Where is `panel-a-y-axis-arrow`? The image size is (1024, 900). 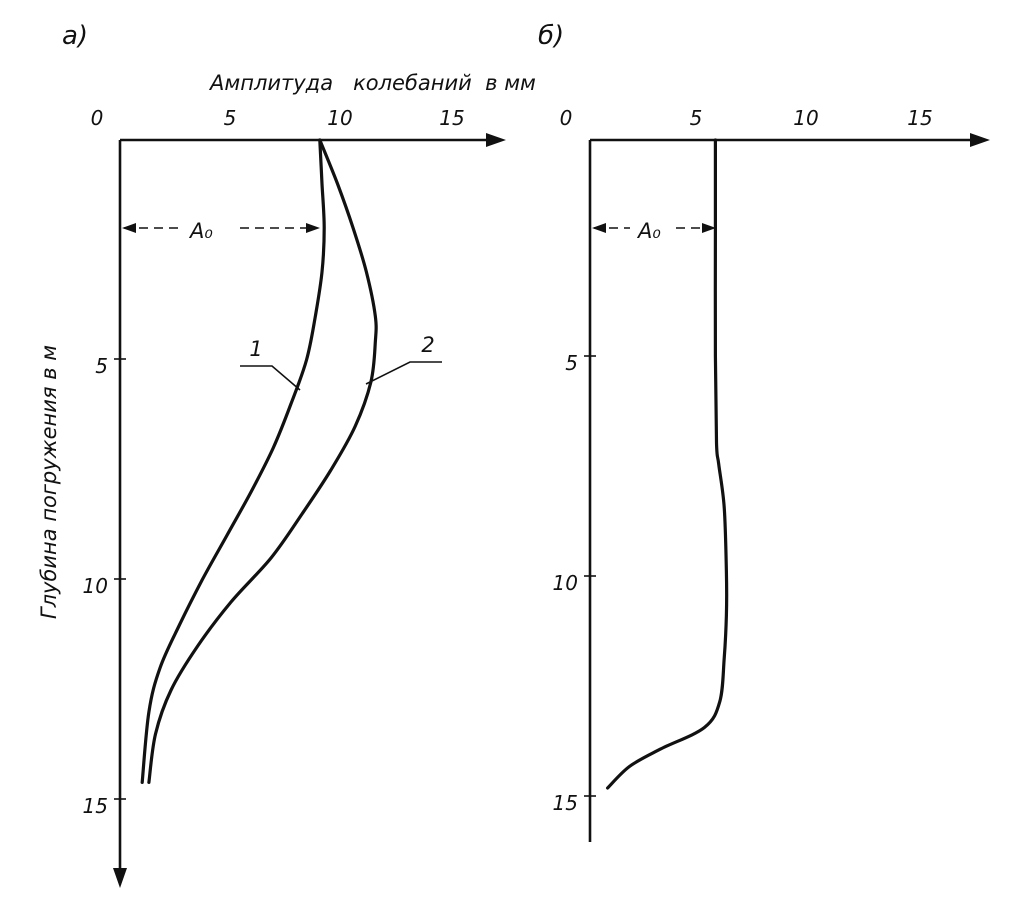 panel-a-y-axis-arrow is located at coordinates (120, 878).